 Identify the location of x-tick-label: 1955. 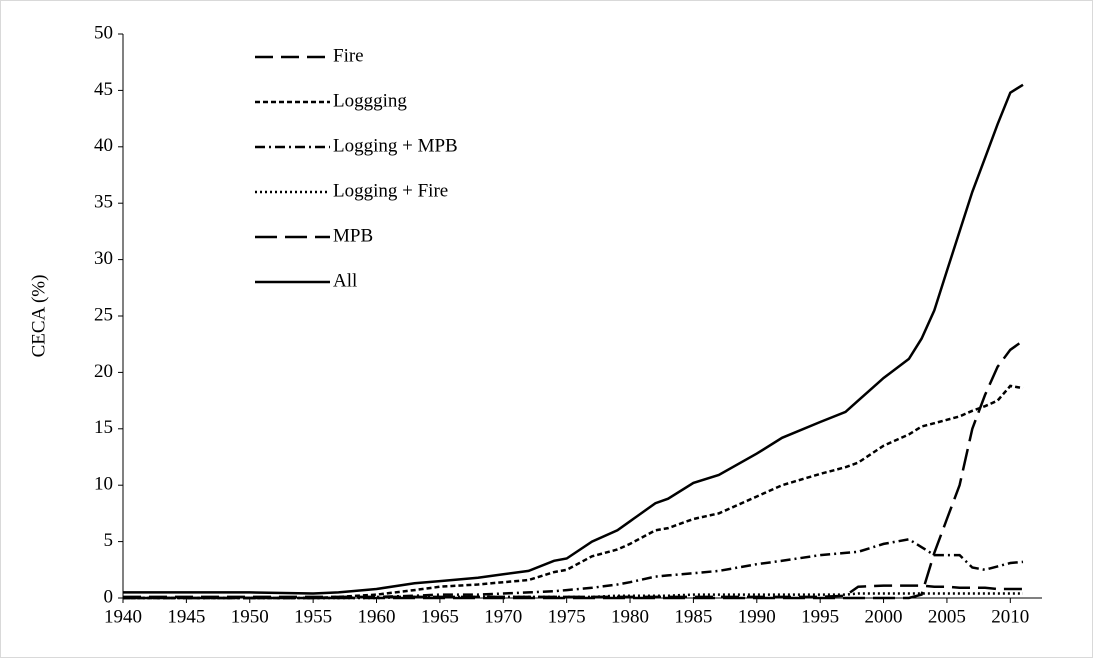
(313, 616).